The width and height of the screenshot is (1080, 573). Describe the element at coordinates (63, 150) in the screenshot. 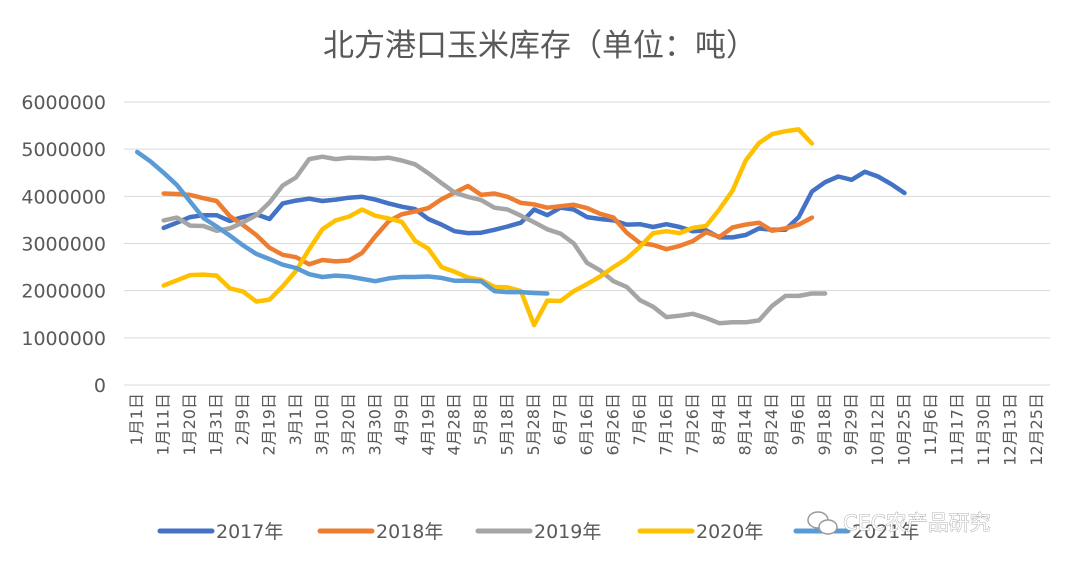

I see `y-tick-label: 5000000` at that location.